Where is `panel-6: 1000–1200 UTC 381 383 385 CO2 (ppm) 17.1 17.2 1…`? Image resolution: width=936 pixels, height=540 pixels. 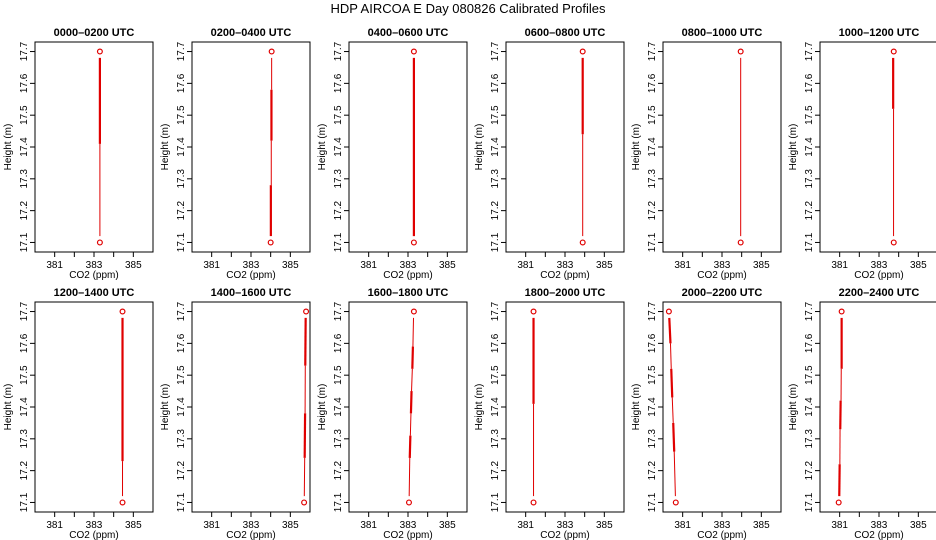 panel-6: 1000–1200 UTC 381 383 385 CO2 (ppm) 17.1 17.2 1… is located at coordinates (862, 154).